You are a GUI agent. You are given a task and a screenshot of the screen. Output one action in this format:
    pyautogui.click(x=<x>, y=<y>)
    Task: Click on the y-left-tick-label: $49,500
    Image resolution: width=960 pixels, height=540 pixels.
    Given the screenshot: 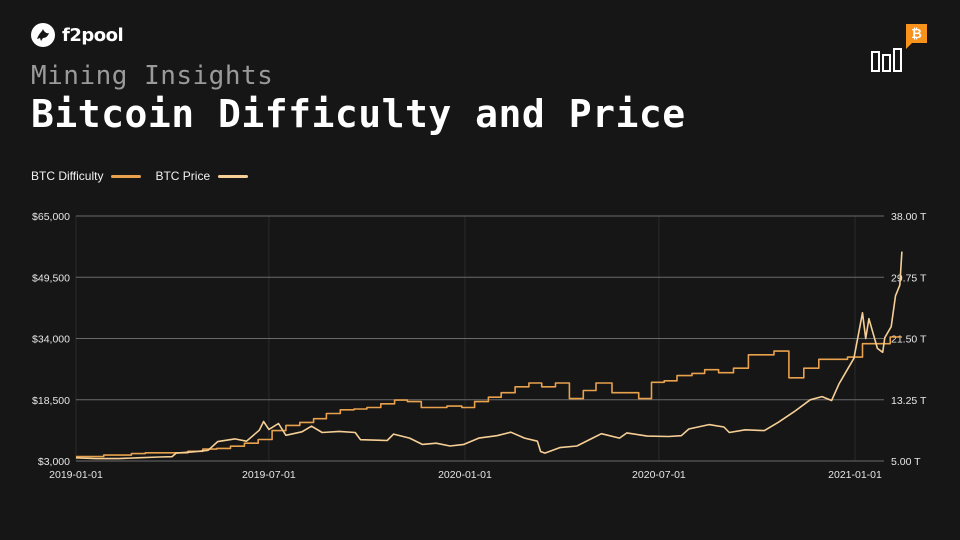 What is the action you would take?
    pyautogui.click(x=51, y=278)
    